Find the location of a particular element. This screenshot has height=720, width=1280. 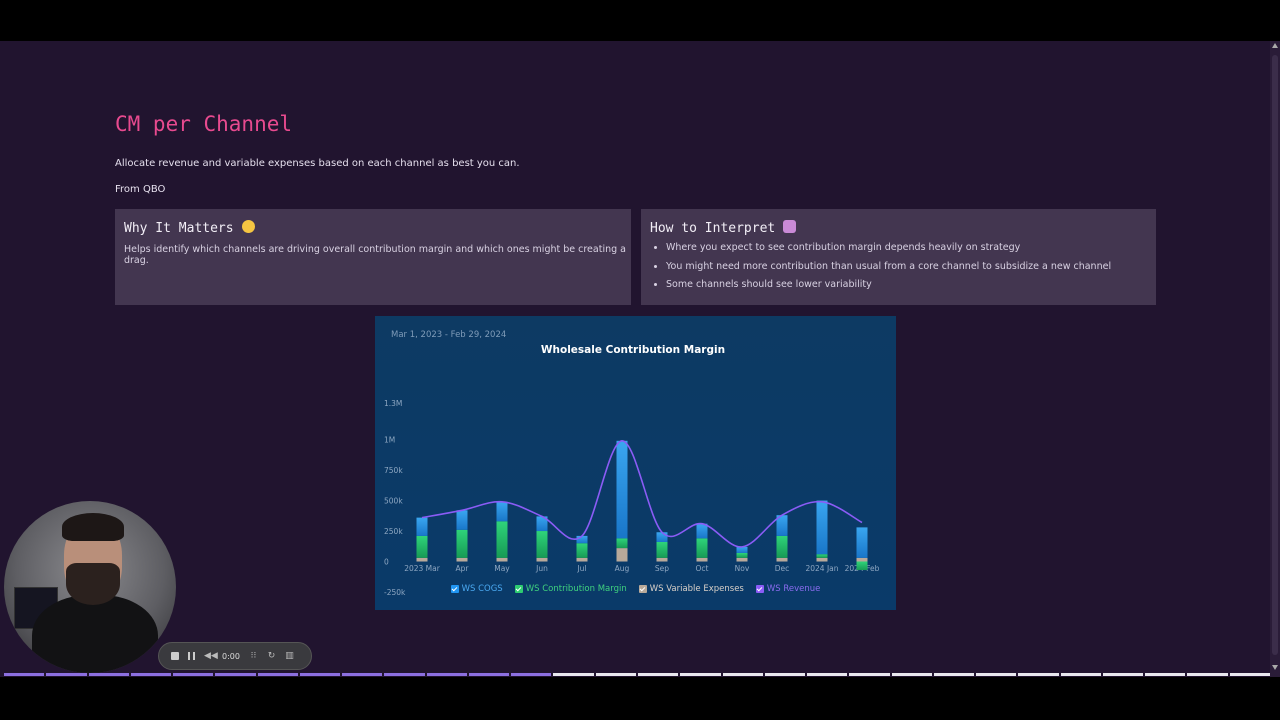

webcam-overlay is located at coordinates (90, 587).